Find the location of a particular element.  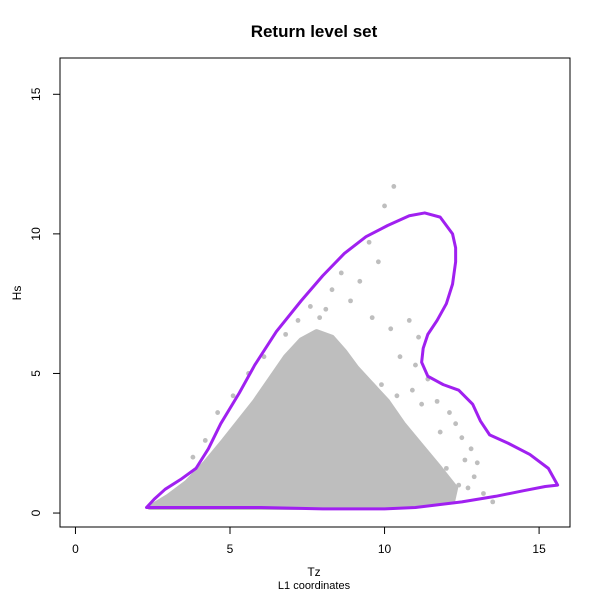

y-tick-label: 0 is located at coordinates (36, 512).